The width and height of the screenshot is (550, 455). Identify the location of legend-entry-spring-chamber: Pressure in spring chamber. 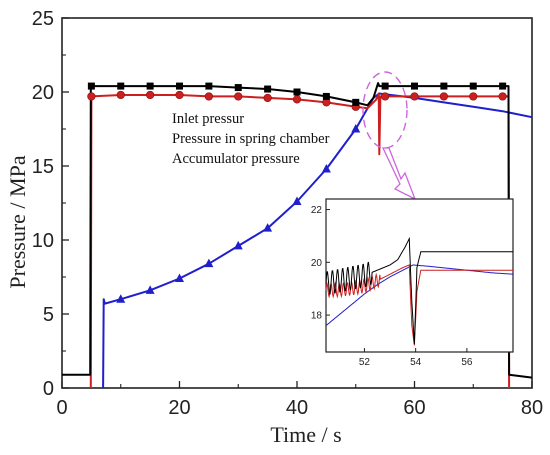
(251, 139).